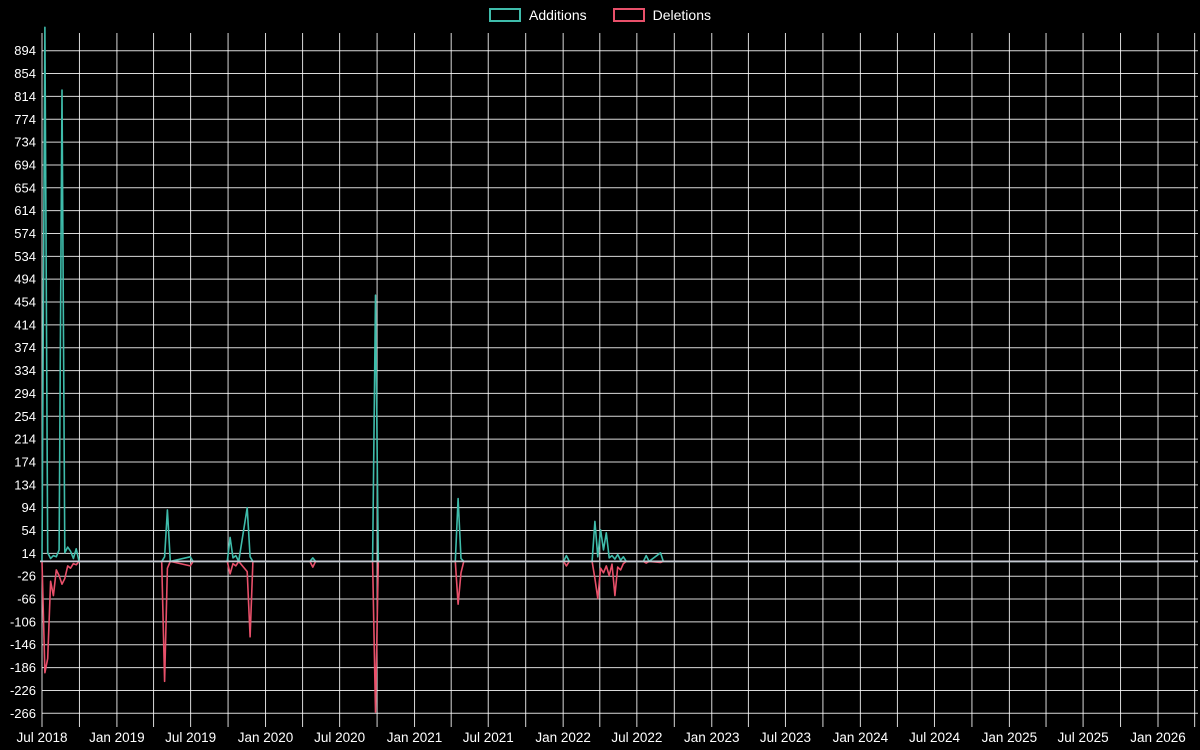 The width and height of the screenshot is (1200, 750). What do you see at coordinates (25, 119) in the screenshot?
I see `svg-text: 774` at bounding box center [25, 119].